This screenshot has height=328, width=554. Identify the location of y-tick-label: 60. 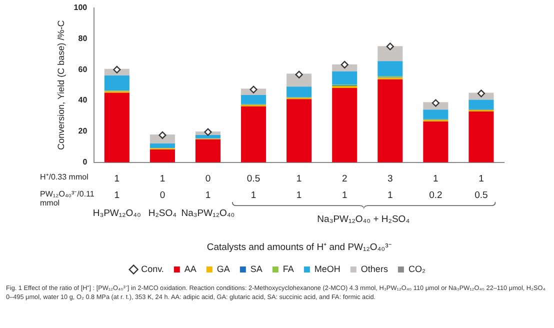
(83, 69).